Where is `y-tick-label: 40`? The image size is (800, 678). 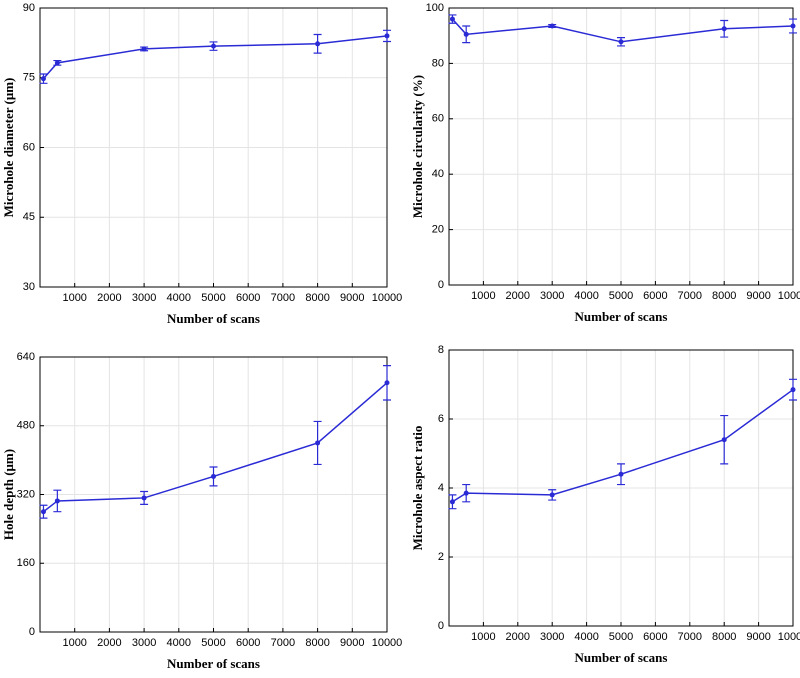
y-tick-label: 40 is located at coordinates (438, 174).